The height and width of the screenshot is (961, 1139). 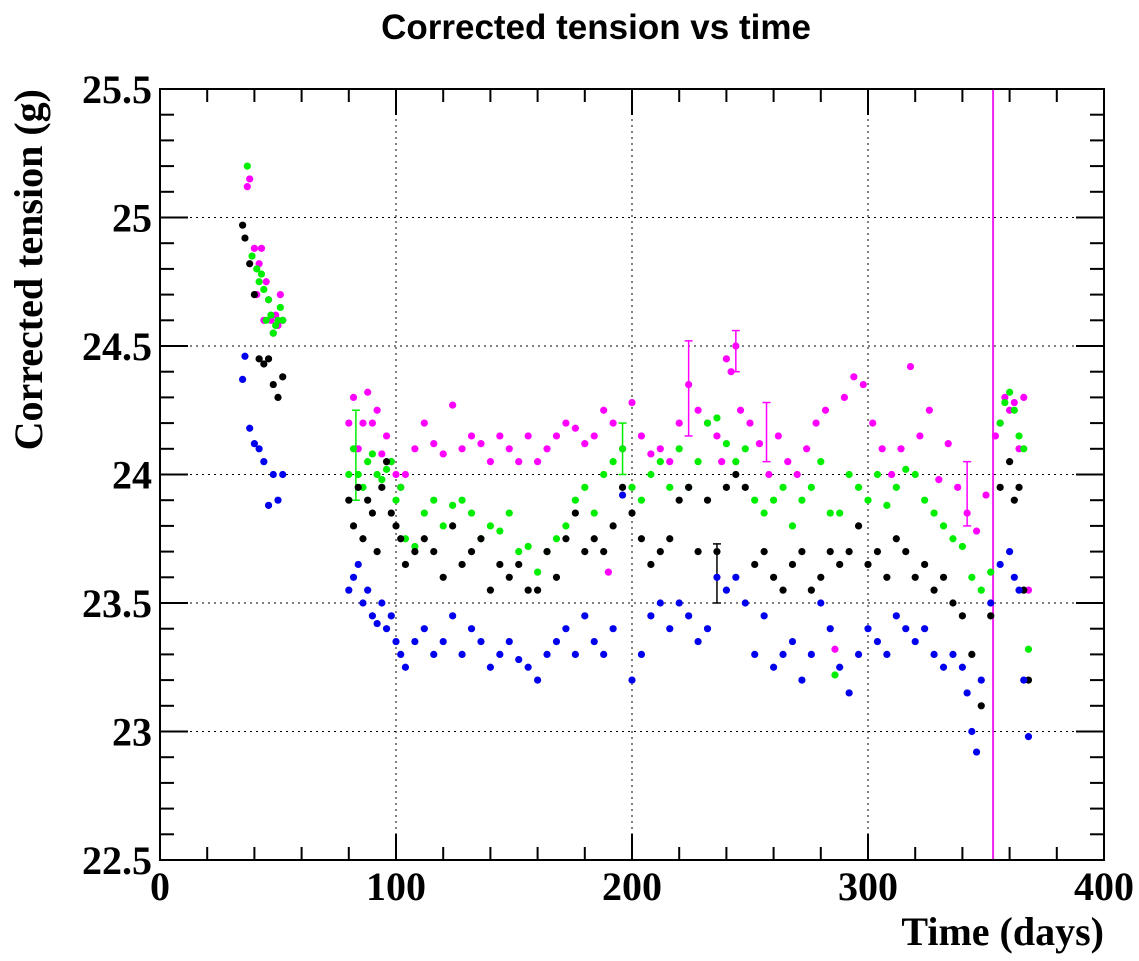 What do you see at coordinates (868, 886) in the screenshot?
I see `x-tick-label: 300` at bounding box center [868, 886].